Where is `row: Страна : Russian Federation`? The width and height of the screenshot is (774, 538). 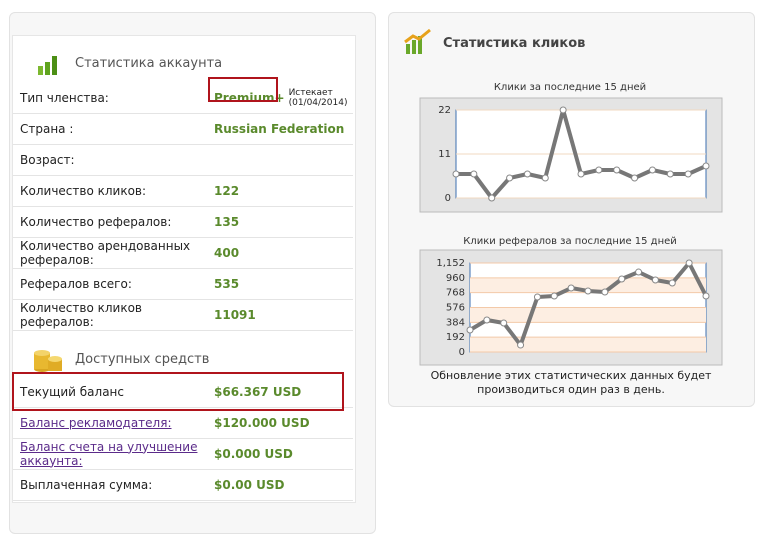 row: Страна : Russian Federation is located at coordinates (183, 129).